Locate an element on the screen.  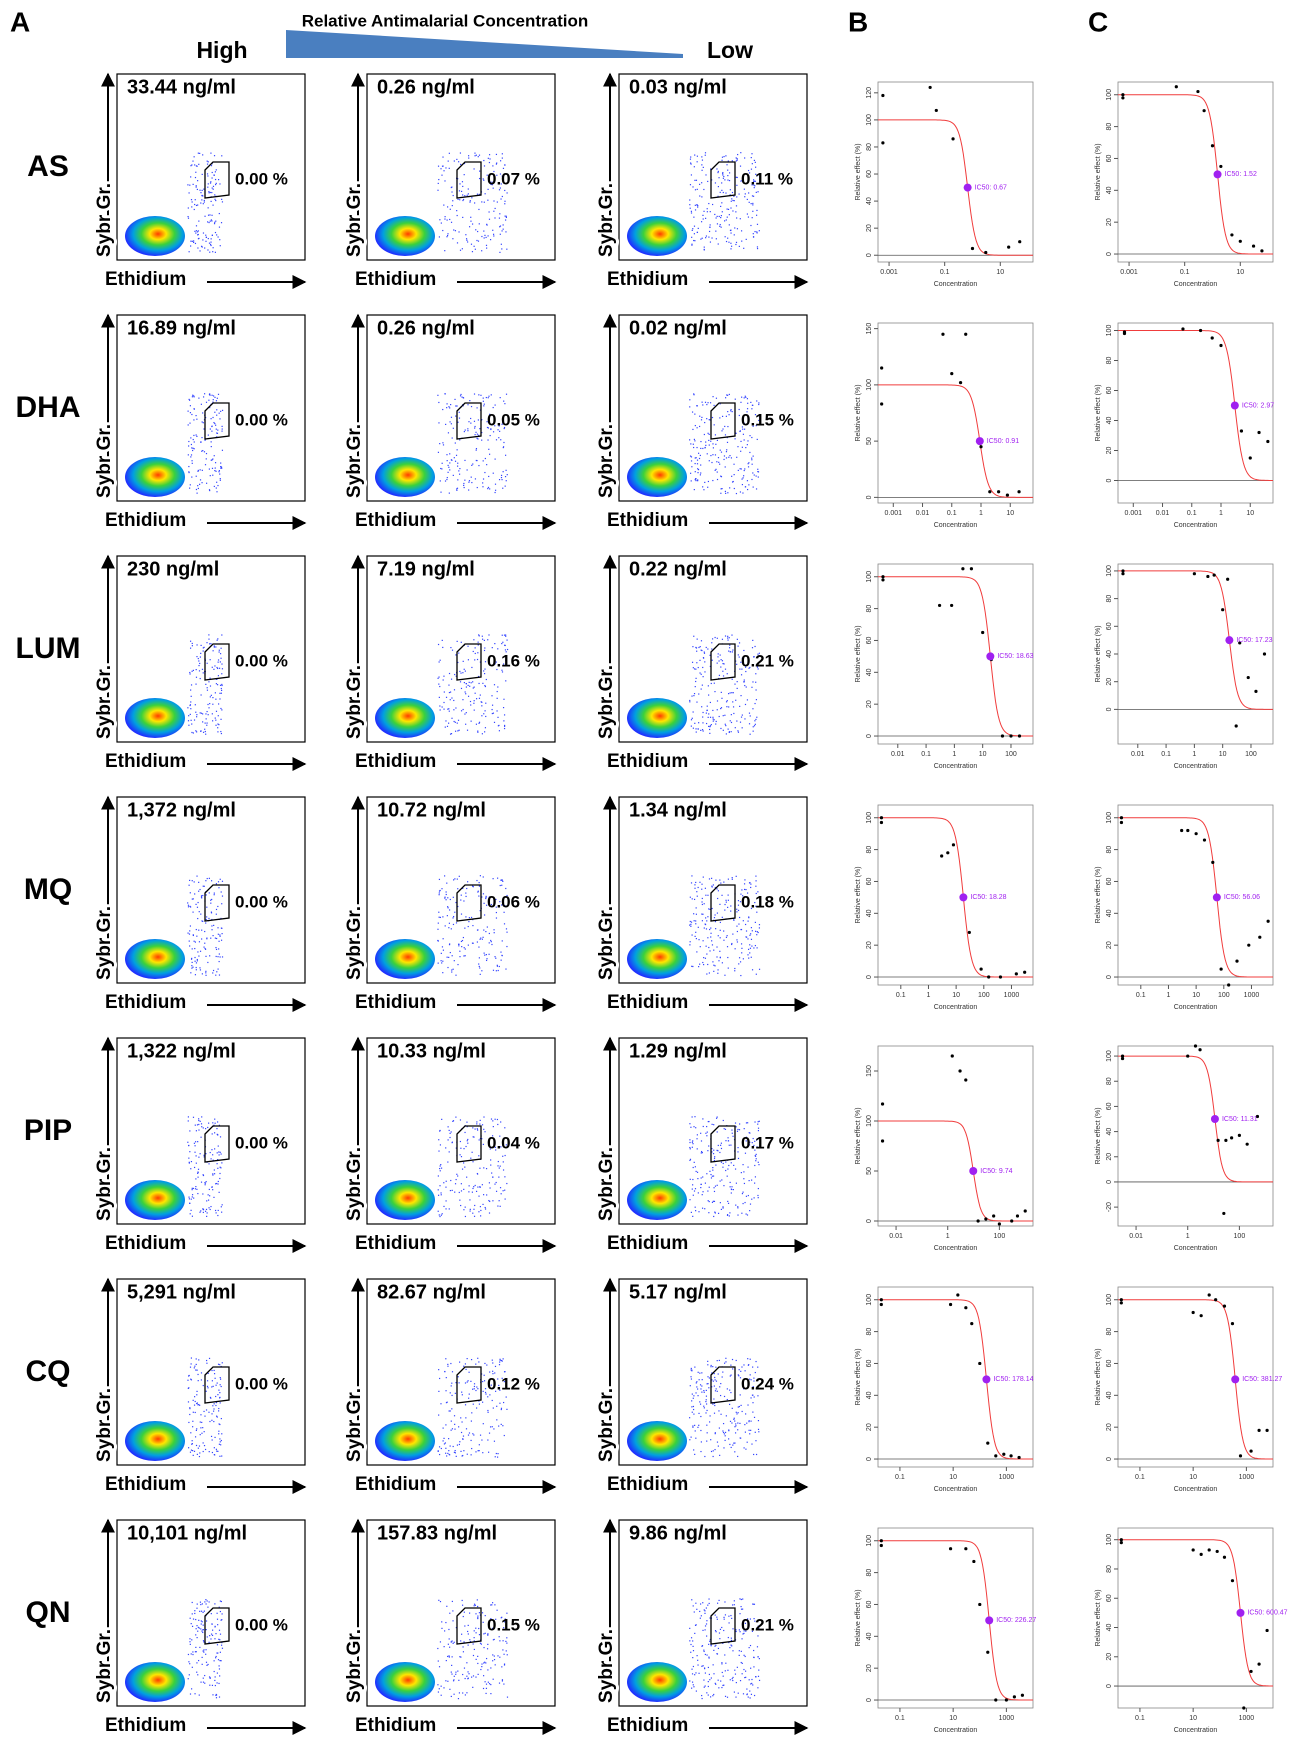
y-tick-label: 60 is located at coordinates (869, 174).